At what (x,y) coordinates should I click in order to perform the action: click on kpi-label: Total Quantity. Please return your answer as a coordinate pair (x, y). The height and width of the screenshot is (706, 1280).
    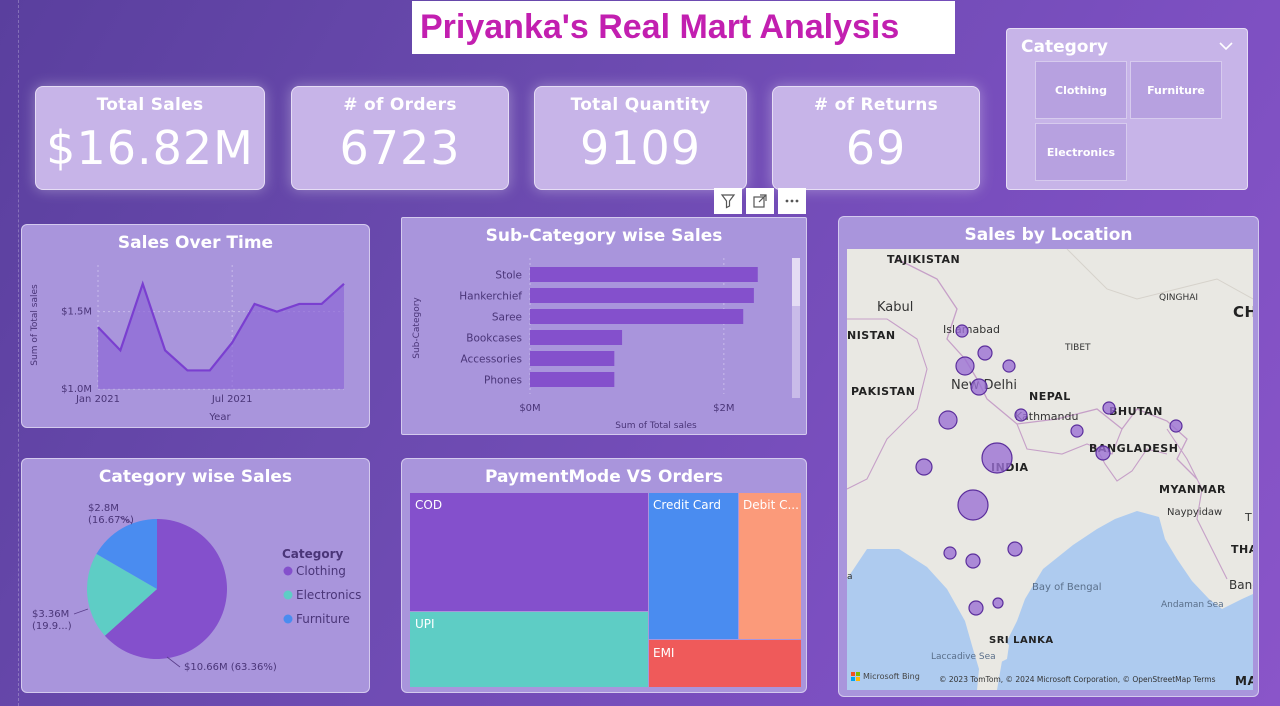
    Looking at the image, I should click on (640, 105).